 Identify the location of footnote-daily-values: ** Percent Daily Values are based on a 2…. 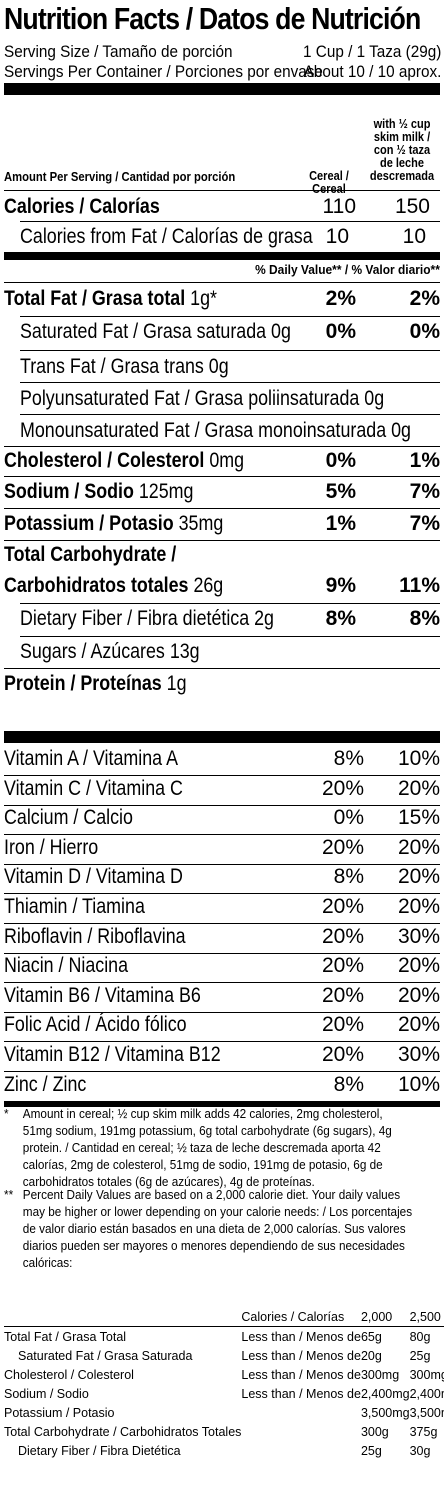
(209, 1229).